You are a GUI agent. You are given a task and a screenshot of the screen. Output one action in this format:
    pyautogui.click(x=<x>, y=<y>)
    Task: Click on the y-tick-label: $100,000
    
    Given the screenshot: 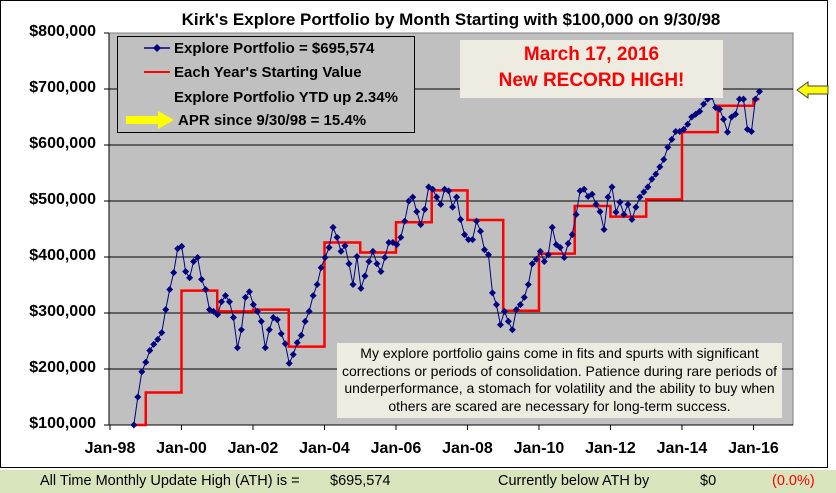 What is the action you would take?
    pyautogui.click(x=62, y=423)
    